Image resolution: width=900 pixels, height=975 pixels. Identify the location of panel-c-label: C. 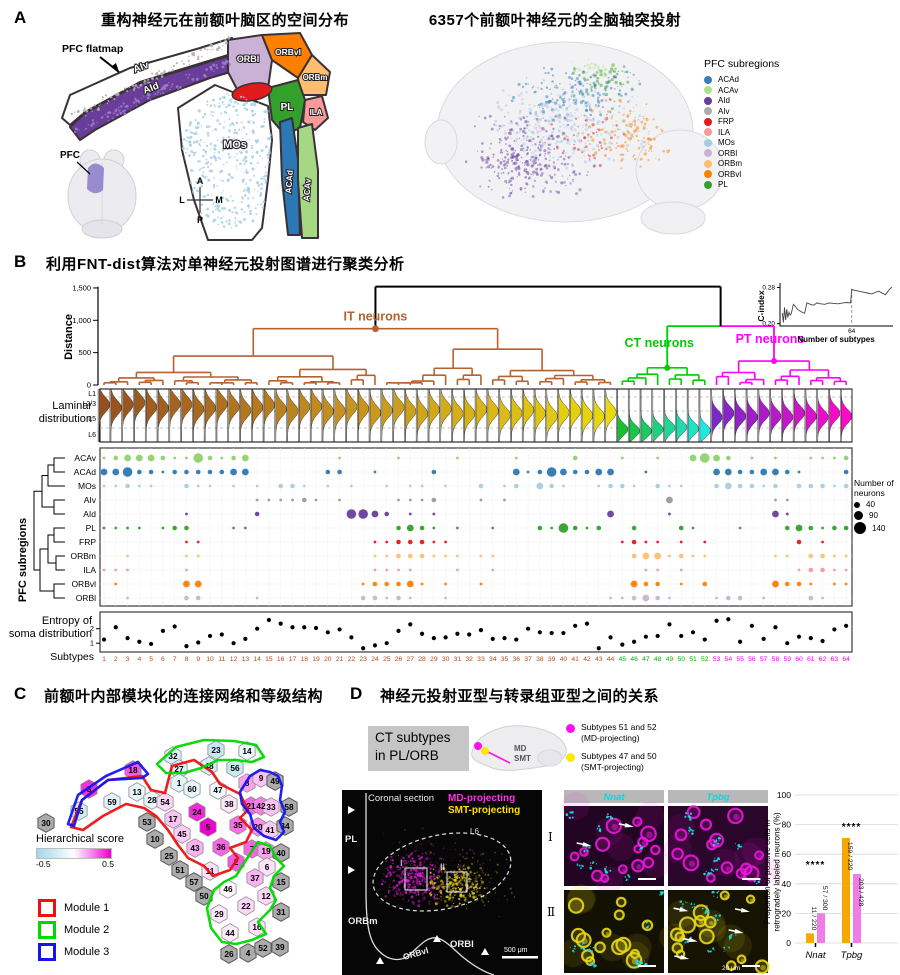
(20, 693).